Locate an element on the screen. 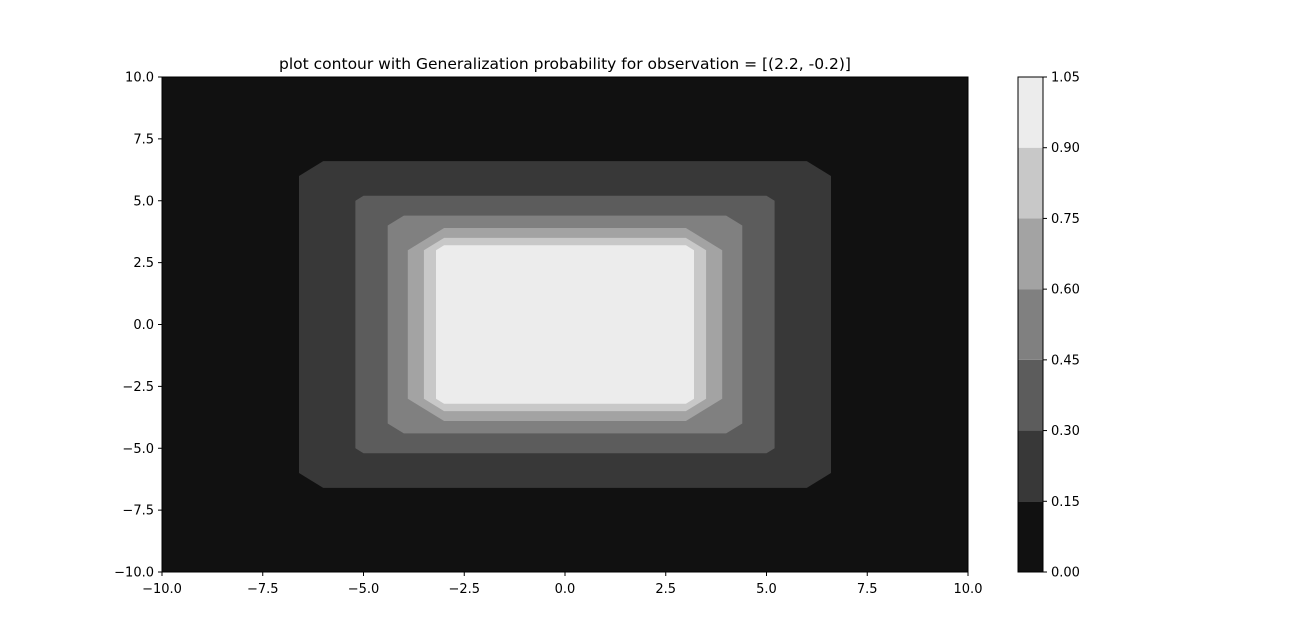  x-tick-label: 5.0 is located at coordinates (766, 589).